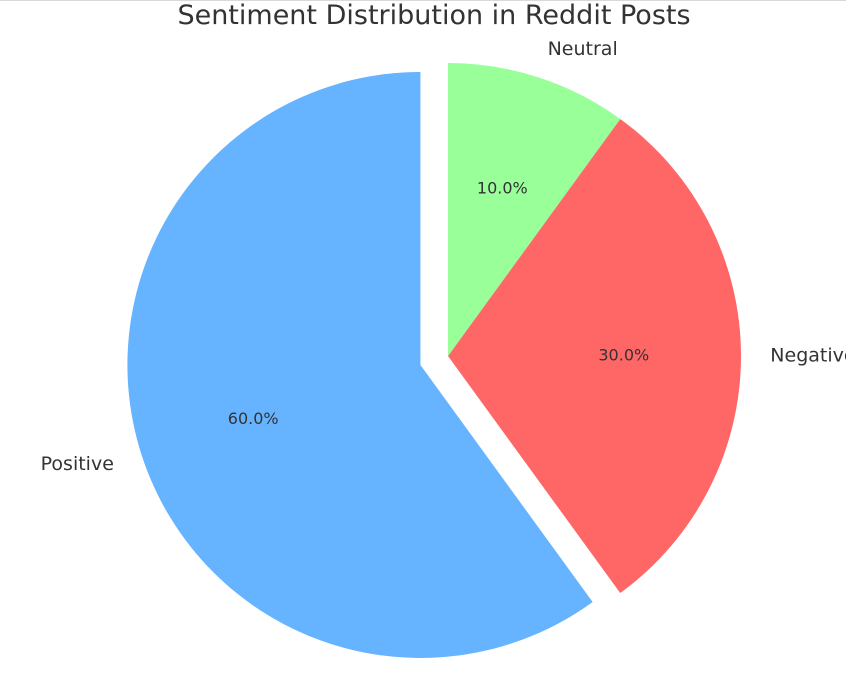 The width and height of the screenshot is (846, 690). What do you see at coordinates (623, 355) in the screenshot?
I see `pct-label-negative: 30.0%` at bounding box center [623, 355].